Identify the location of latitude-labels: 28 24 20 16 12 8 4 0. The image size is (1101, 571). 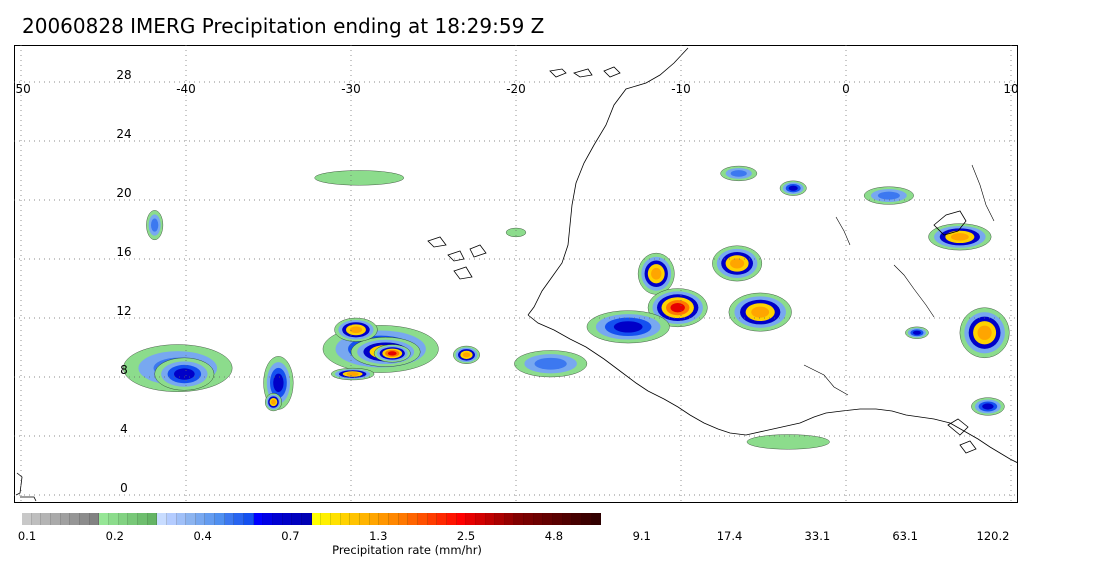
(123, 281).